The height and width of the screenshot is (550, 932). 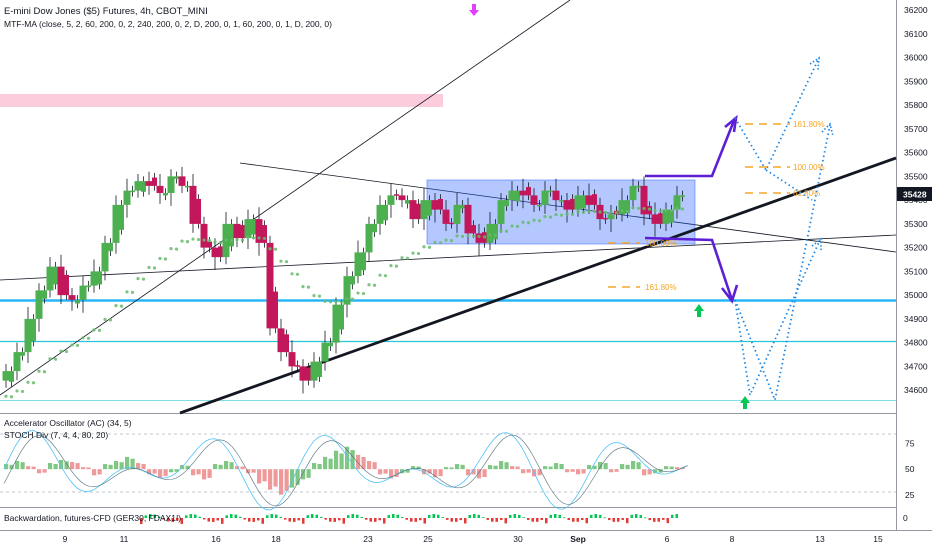 What do you see at coordinates (916, 176) in the screenshot?
I see `price-tick-label: 35500` at bounding box center [916, 176].